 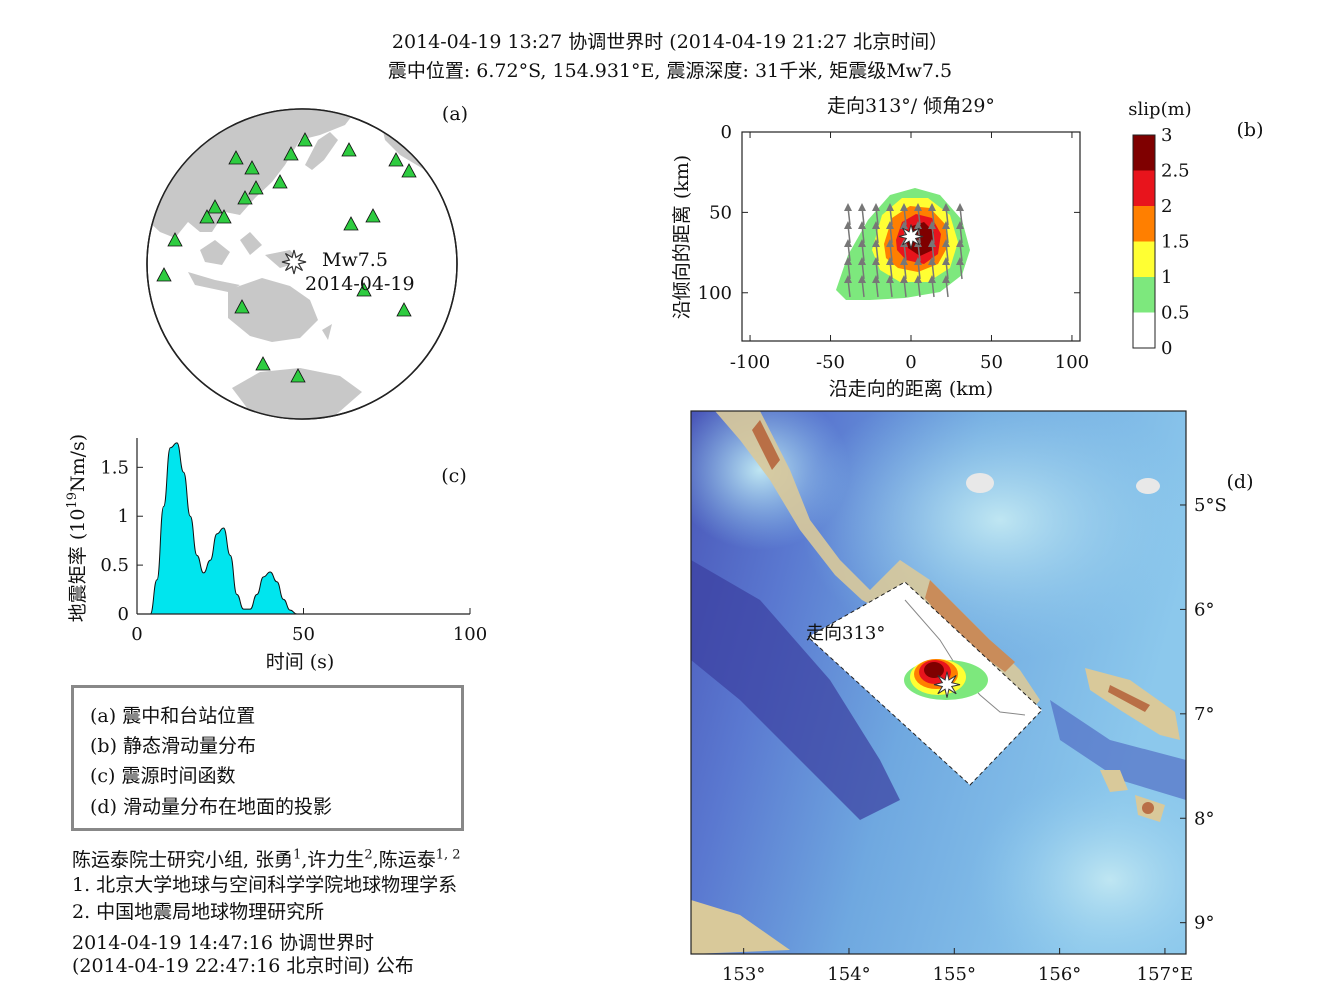 What do you see at coordinates (947, 684) in the screenshot?
I see `epicenter-star-icon` at bounding box center [947, 684].